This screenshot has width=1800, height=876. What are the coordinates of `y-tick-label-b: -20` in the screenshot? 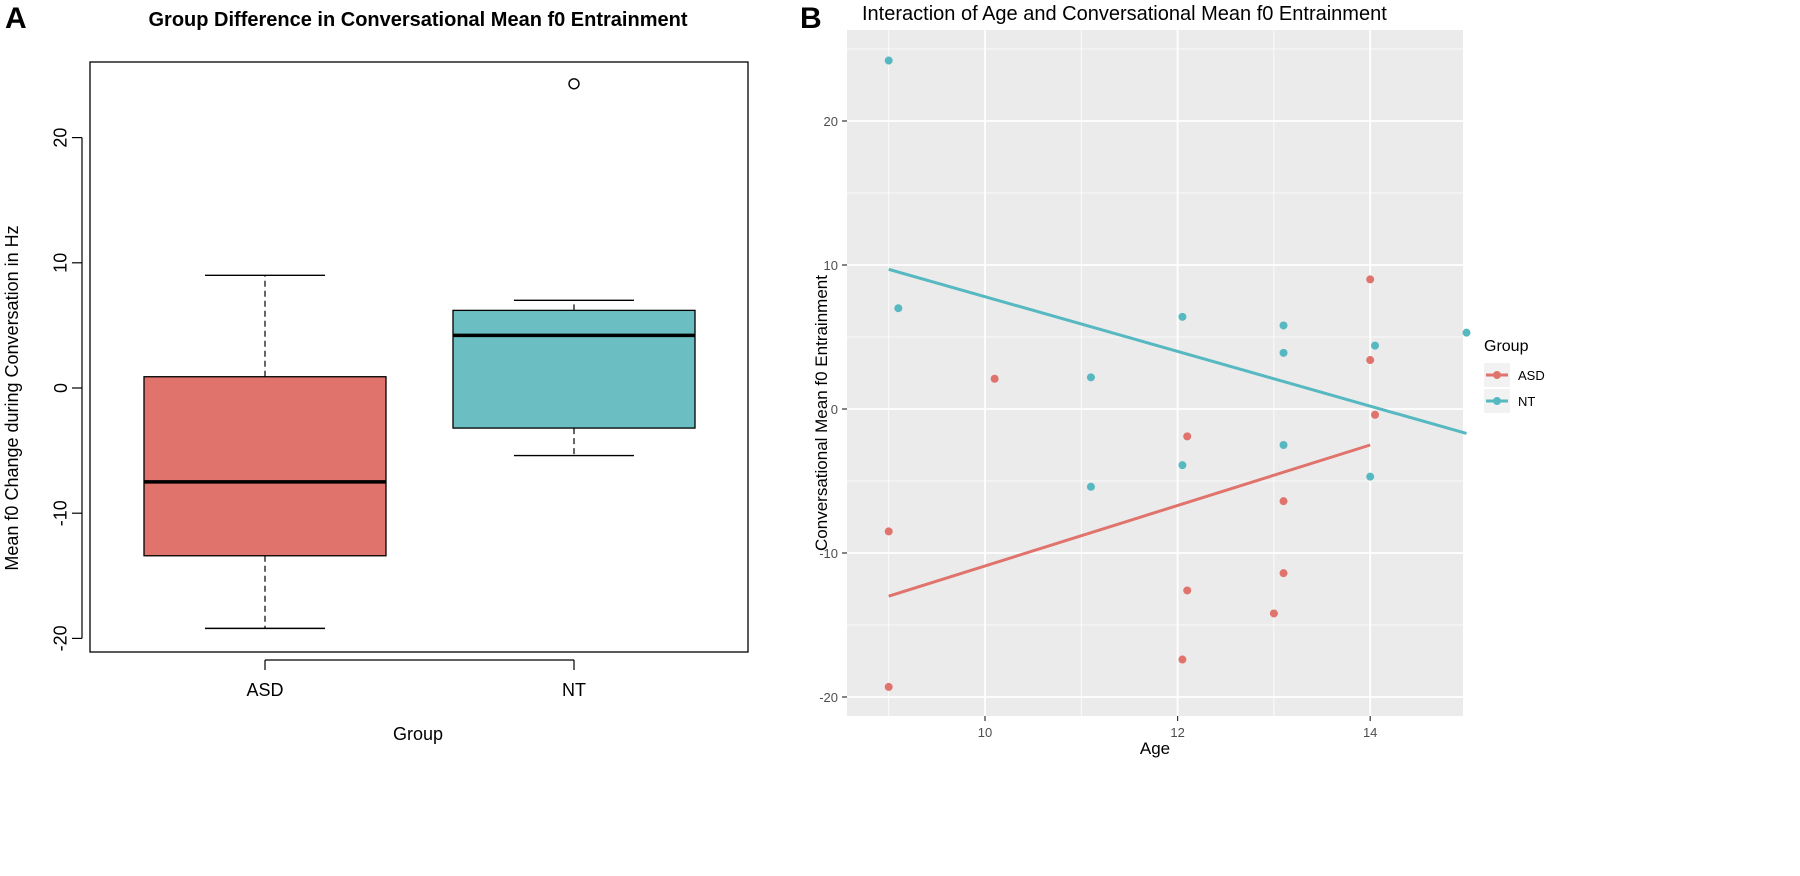 It's located at (828, 697).